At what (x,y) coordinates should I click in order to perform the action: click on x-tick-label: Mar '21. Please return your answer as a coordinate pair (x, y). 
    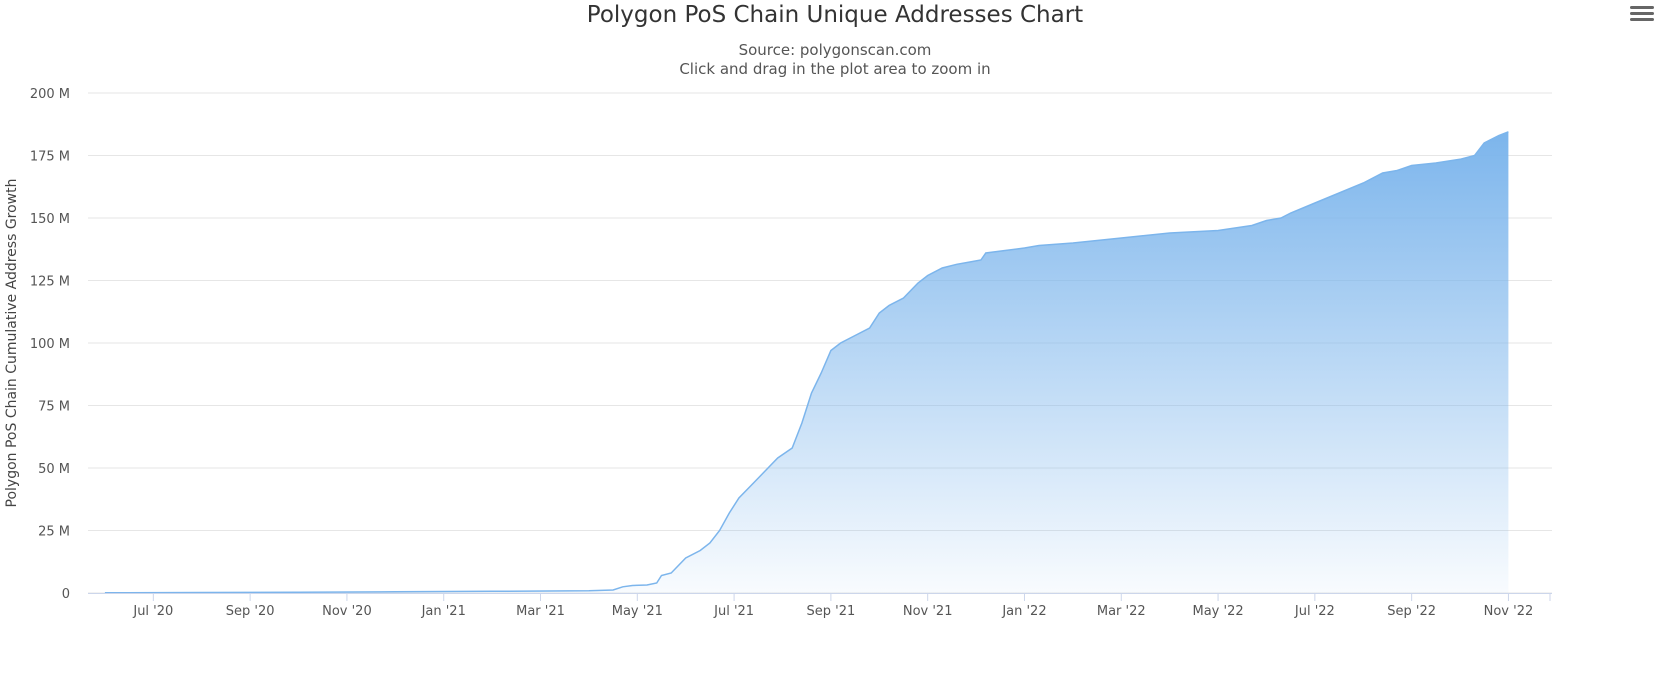
    Looking at the image, I should click on (540, 611).